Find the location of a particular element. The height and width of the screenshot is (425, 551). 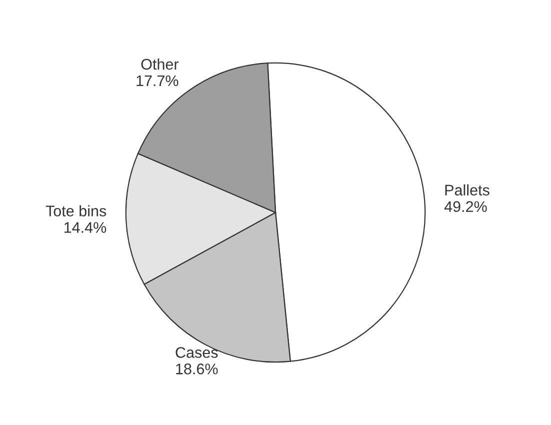

data-label: 14.4% is located at coordinates (85, 227).